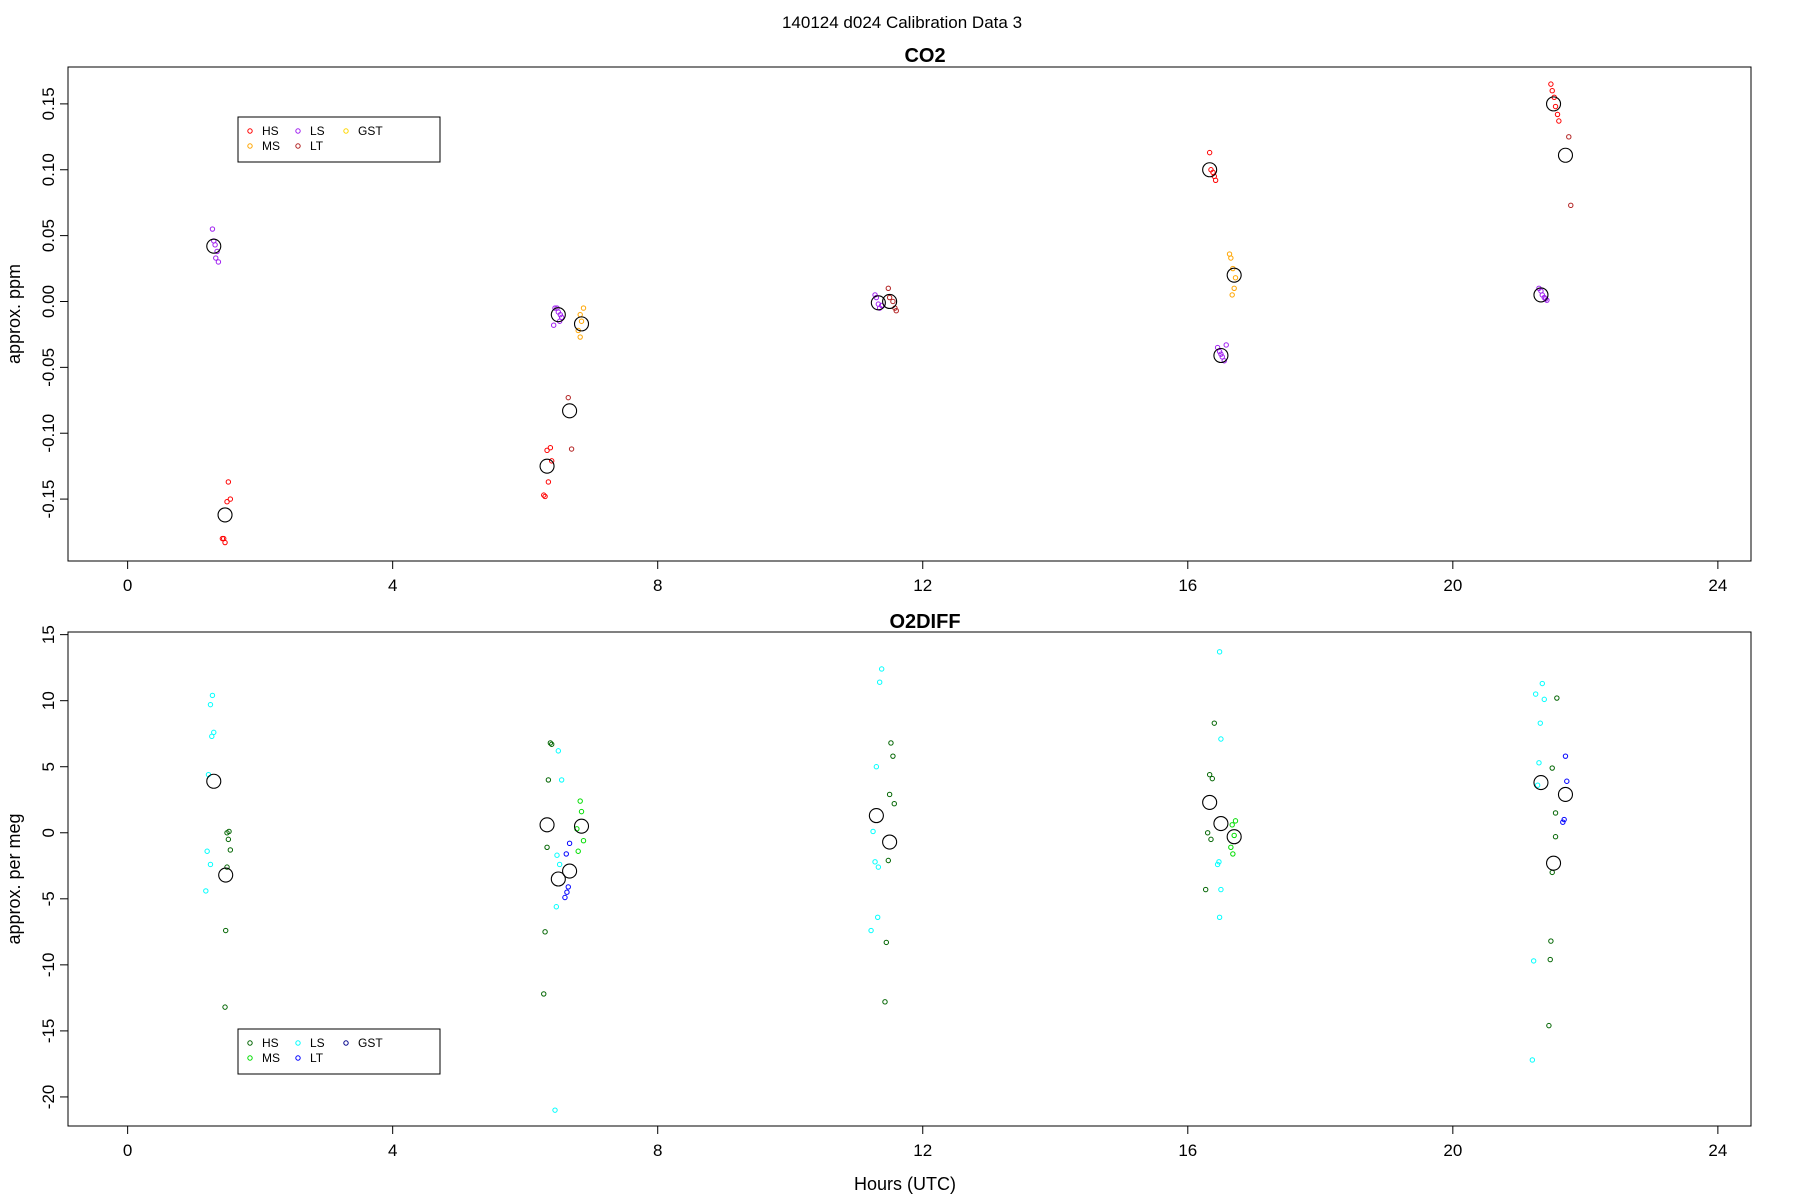  Describe the element at coordinates (905, 1184) in the screenshot. I see `x-axis-label: Hours (UTC)` at that location.